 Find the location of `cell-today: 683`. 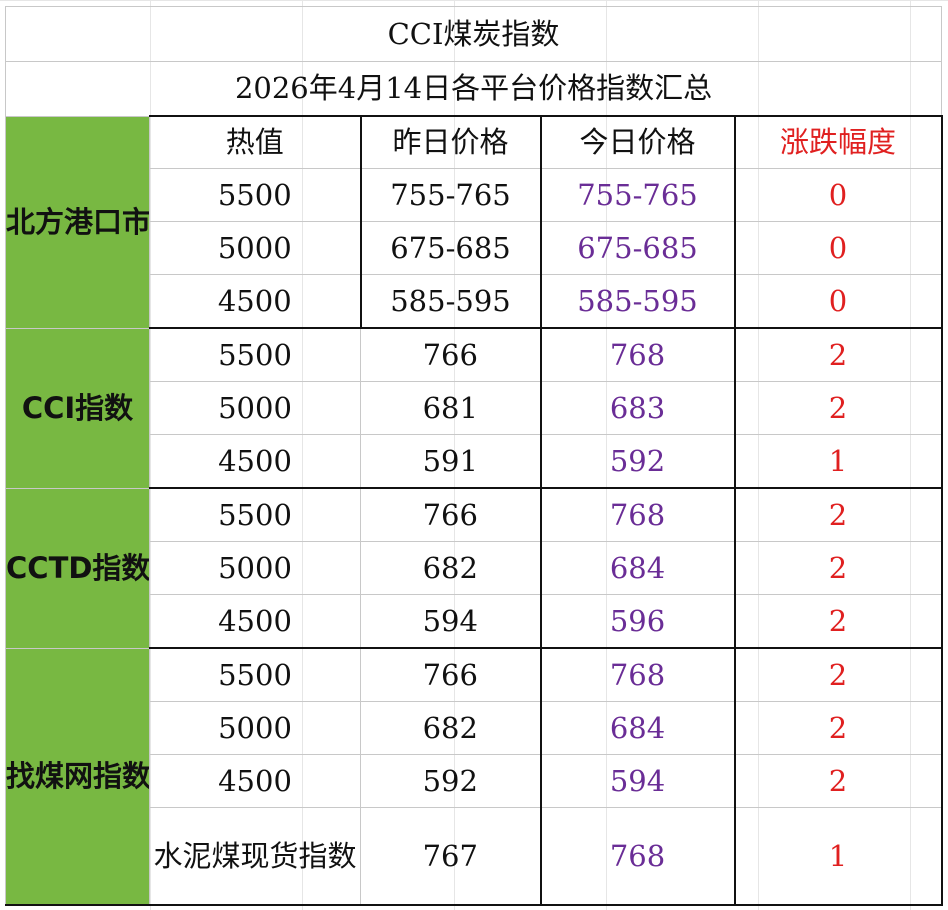

cell-today: 683 is located at coordinates (638, 408).